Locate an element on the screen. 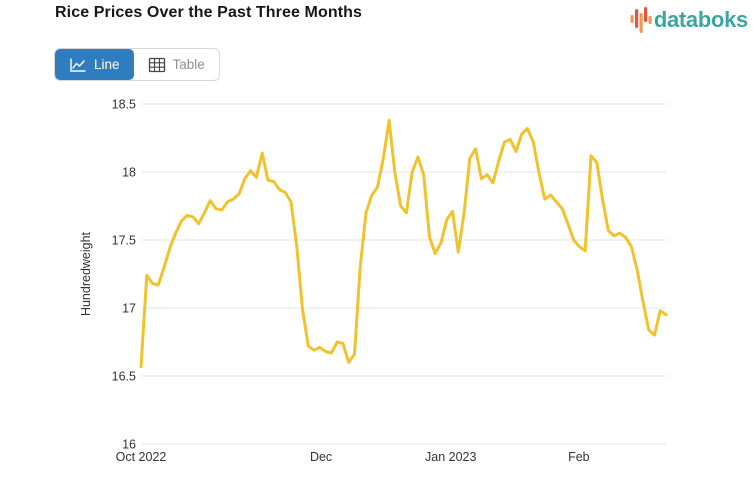 The height and width of the screenshot is (503, 753). page-title: Rice Prices Over the Past Three Months is located at coordinates (209, 12).